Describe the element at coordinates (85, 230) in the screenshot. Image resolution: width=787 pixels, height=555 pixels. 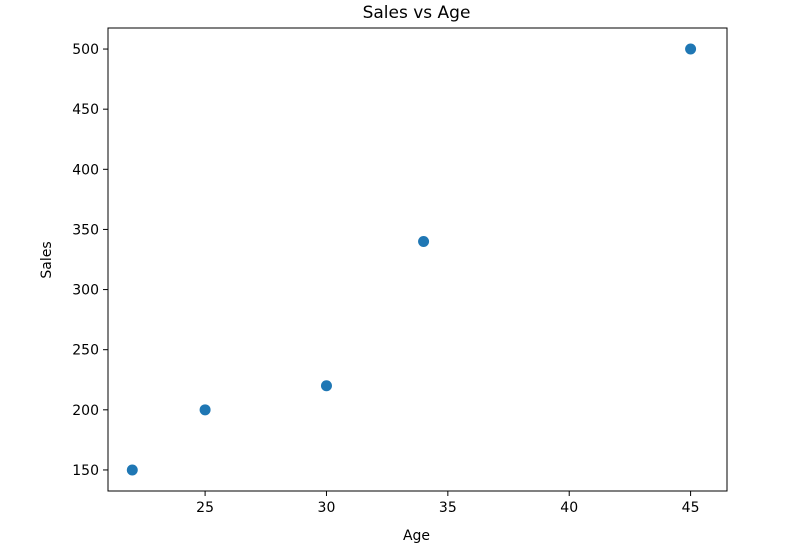
I see `y-tick-label: 350` at that location.